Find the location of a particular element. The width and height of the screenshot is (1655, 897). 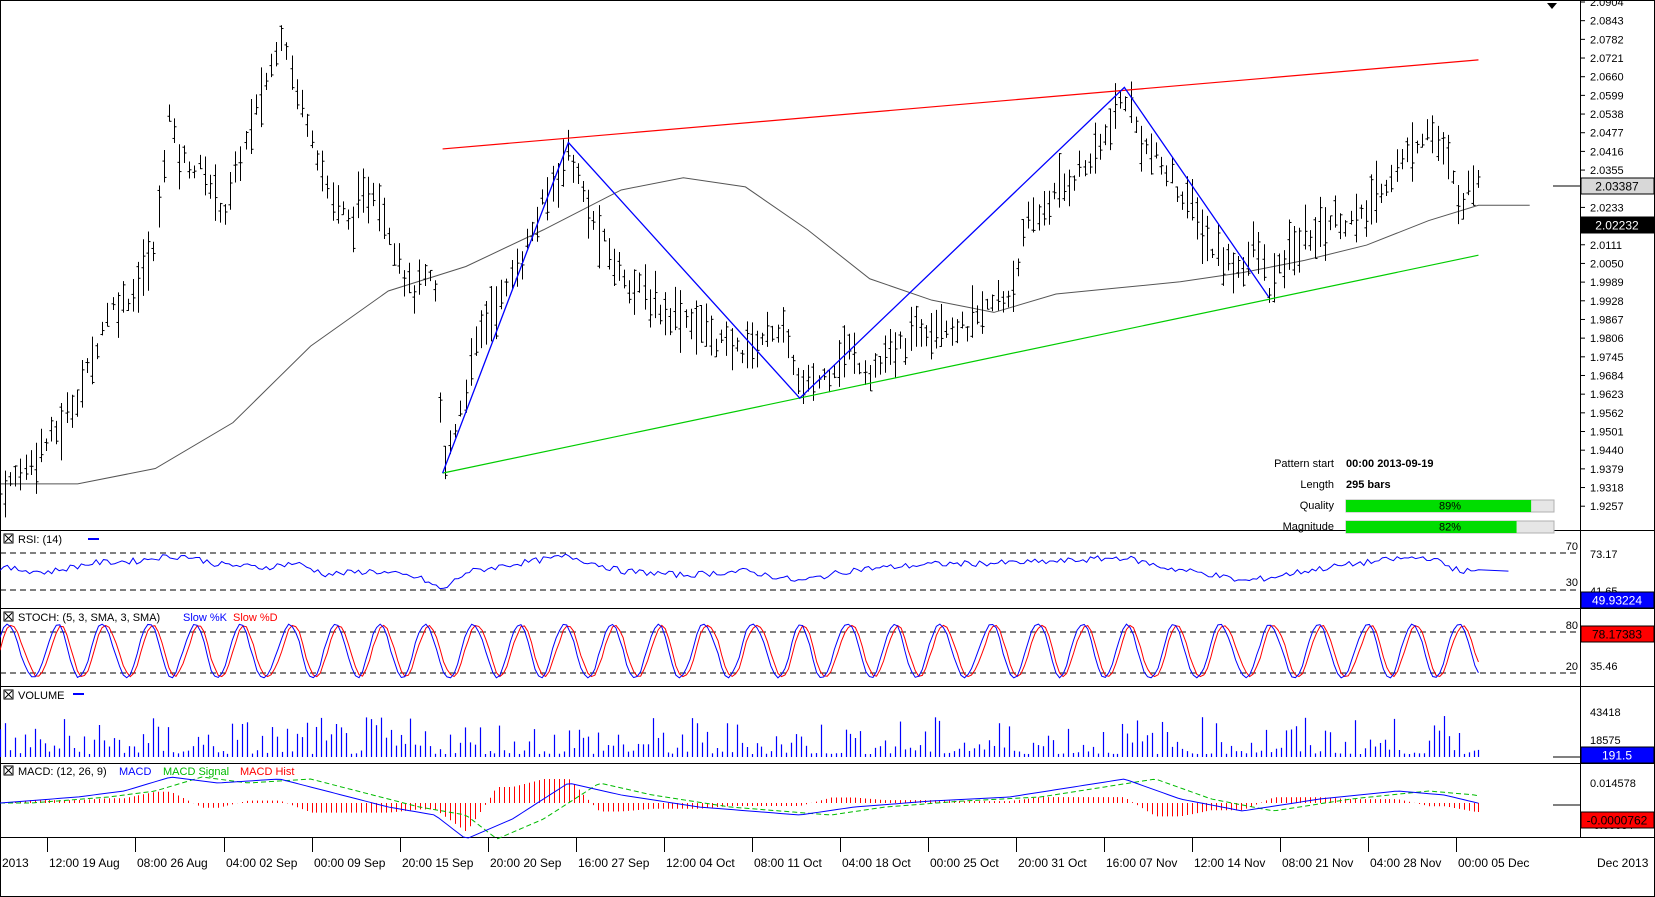

time-tick-label: 00:00 05 Dec is located at coordinates (1493, 863).